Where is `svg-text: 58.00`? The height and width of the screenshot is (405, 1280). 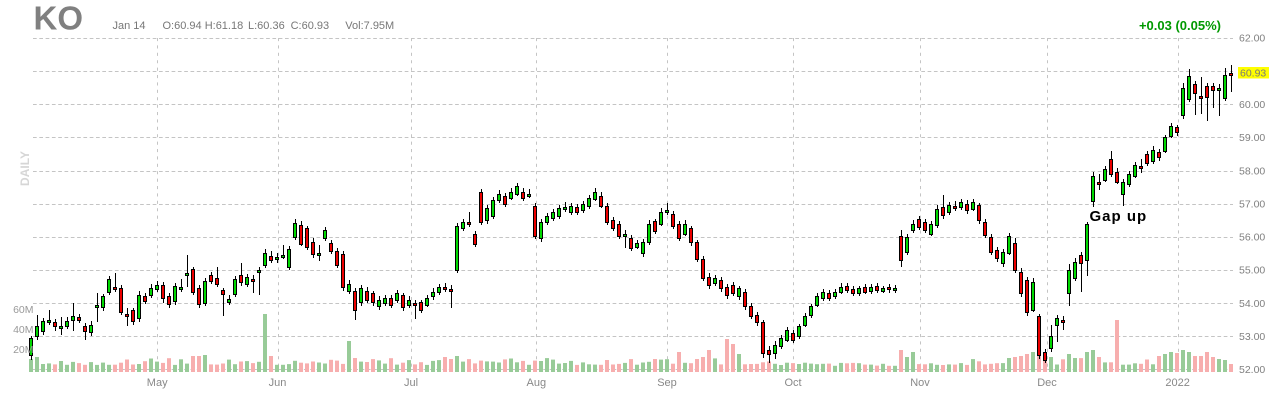 svg-text: 58.00 is located at coordinates (1252, 171).